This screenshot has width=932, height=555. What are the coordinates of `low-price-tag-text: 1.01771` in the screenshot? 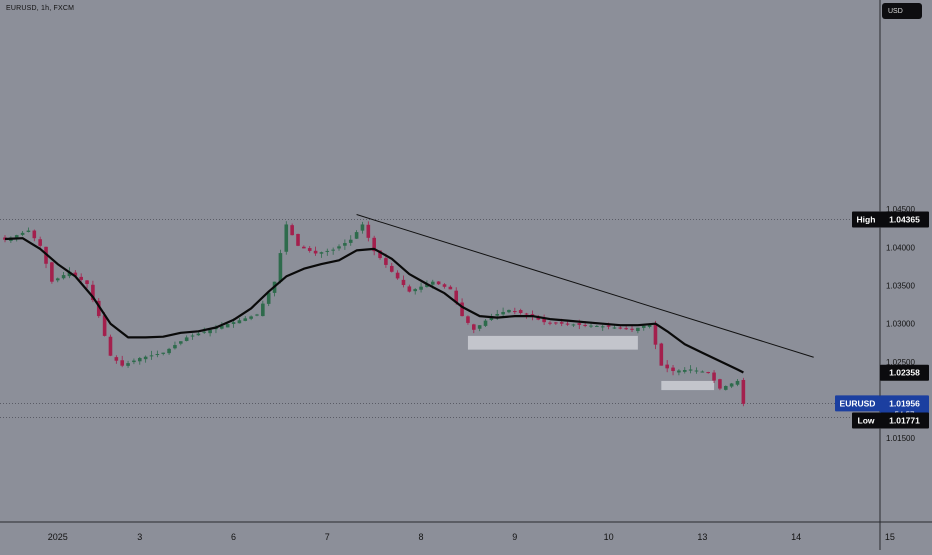 It's located at (904, 420).